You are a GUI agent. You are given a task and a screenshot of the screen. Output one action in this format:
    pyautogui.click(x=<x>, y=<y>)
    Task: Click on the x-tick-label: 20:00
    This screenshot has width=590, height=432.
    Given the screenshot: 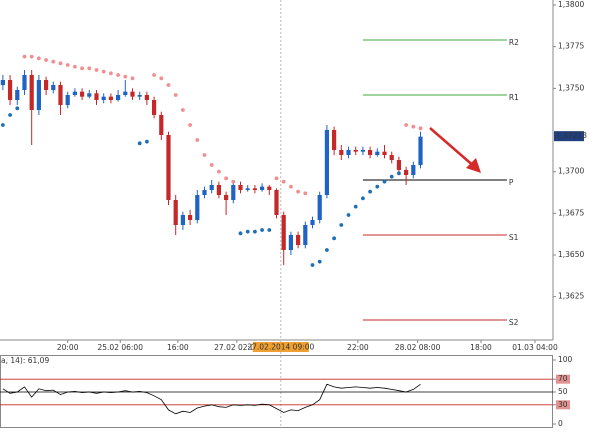 What is the action you would take?
    pyautogui.click(x=68, y=347)
    